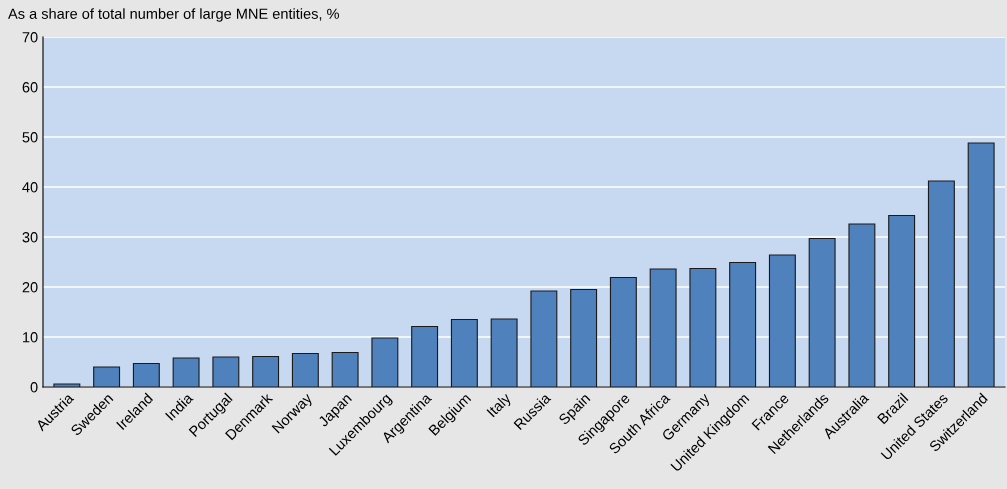 Image resolution: width=1007 pixels, height=489 pixels. I want to click on y-tick-label: 10, so click(30, 337).